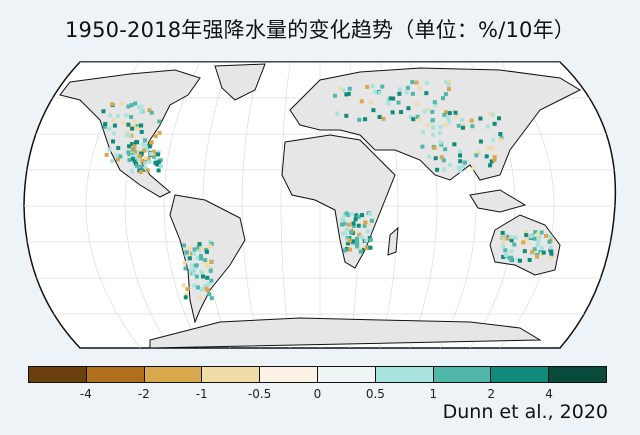  I want to click on longitude-line, so click(182, 205).